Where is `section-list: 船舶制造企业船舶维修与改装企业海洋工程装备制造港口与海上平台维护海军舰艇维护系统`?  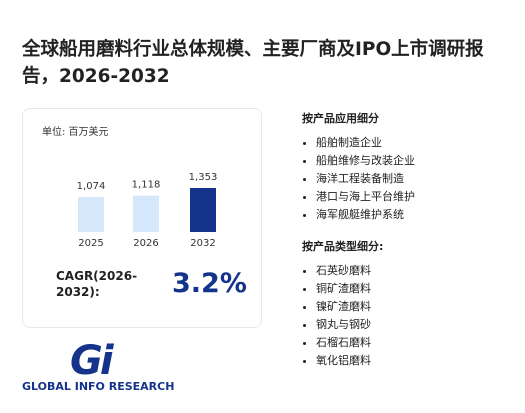
section-list: 船舶制造企业船舶维修与改装企业海洋工程装备制造港口与海上平台维护海军舰艇维护系统 is located at coordinates (358, 179).